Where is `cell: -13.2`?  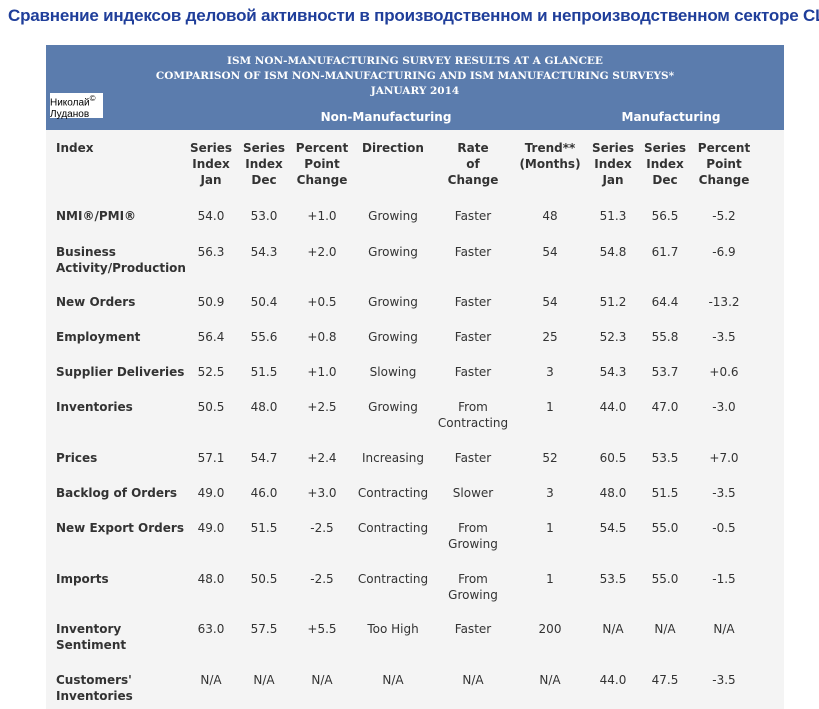
cell: -13.2 is located at coordinates (724, 302).